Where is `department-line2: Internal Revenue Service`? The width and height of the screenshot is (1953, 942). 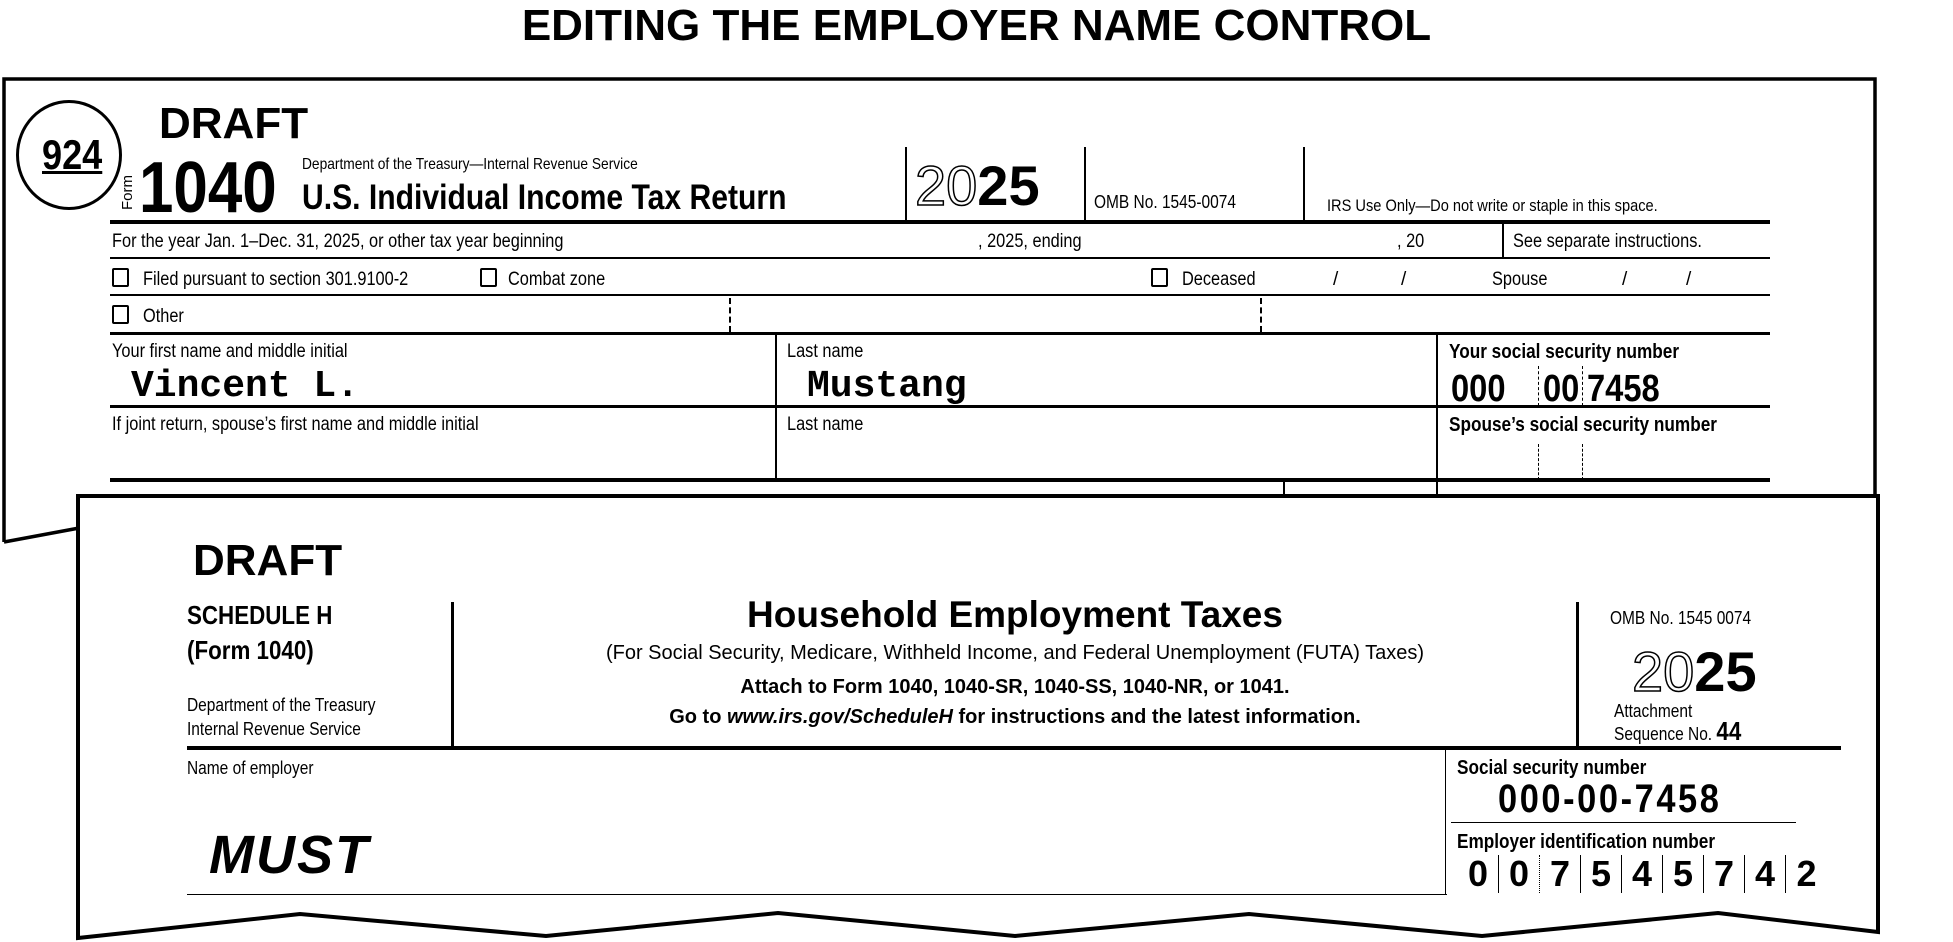 department-line2: Internal Revenue Service is located at coordinates (274, 729).